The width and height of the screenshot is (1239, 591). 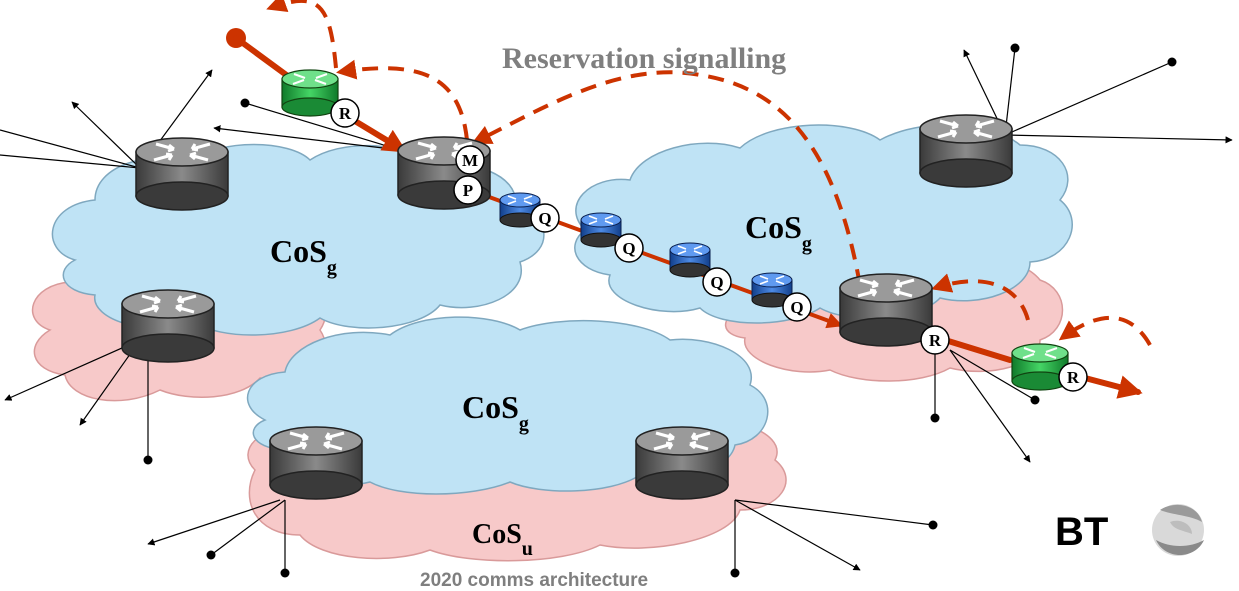 What do you see at coordinates (527, 549) in the screenshot?
I see `cos-label-bottom-sub: u` at bounding box center [527, 549].